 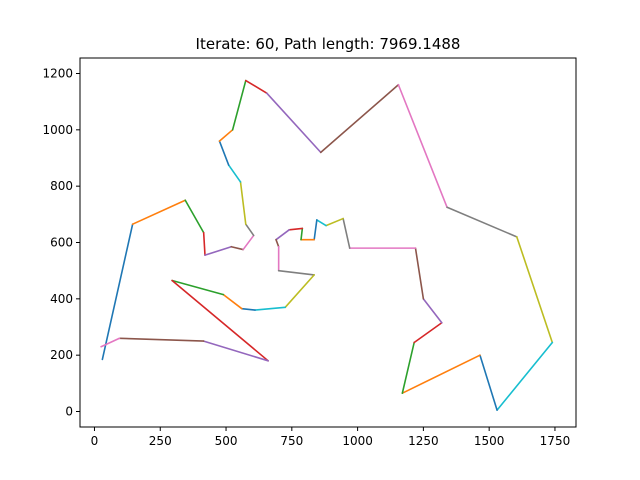 What do you see at coordinates (555, 441) in the screenshot?
I see `x-tick-label: 1750` at bounding box center [555, 441].